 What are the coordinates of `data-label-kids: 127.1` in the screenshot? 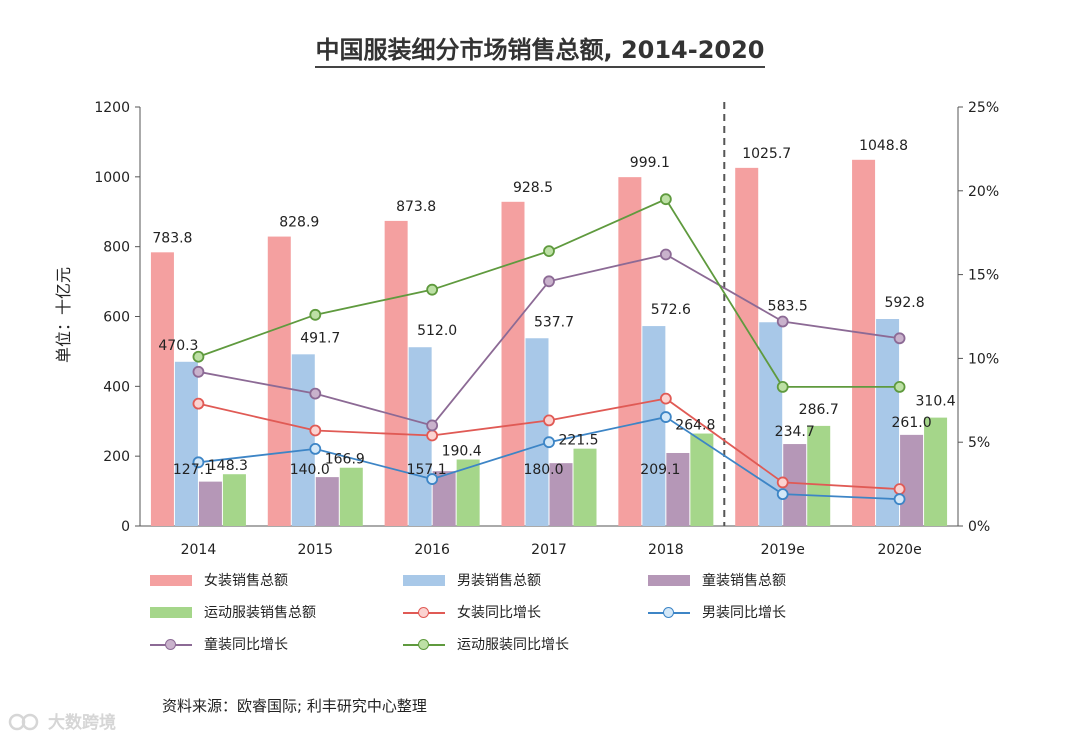 It's located at (193, 470).